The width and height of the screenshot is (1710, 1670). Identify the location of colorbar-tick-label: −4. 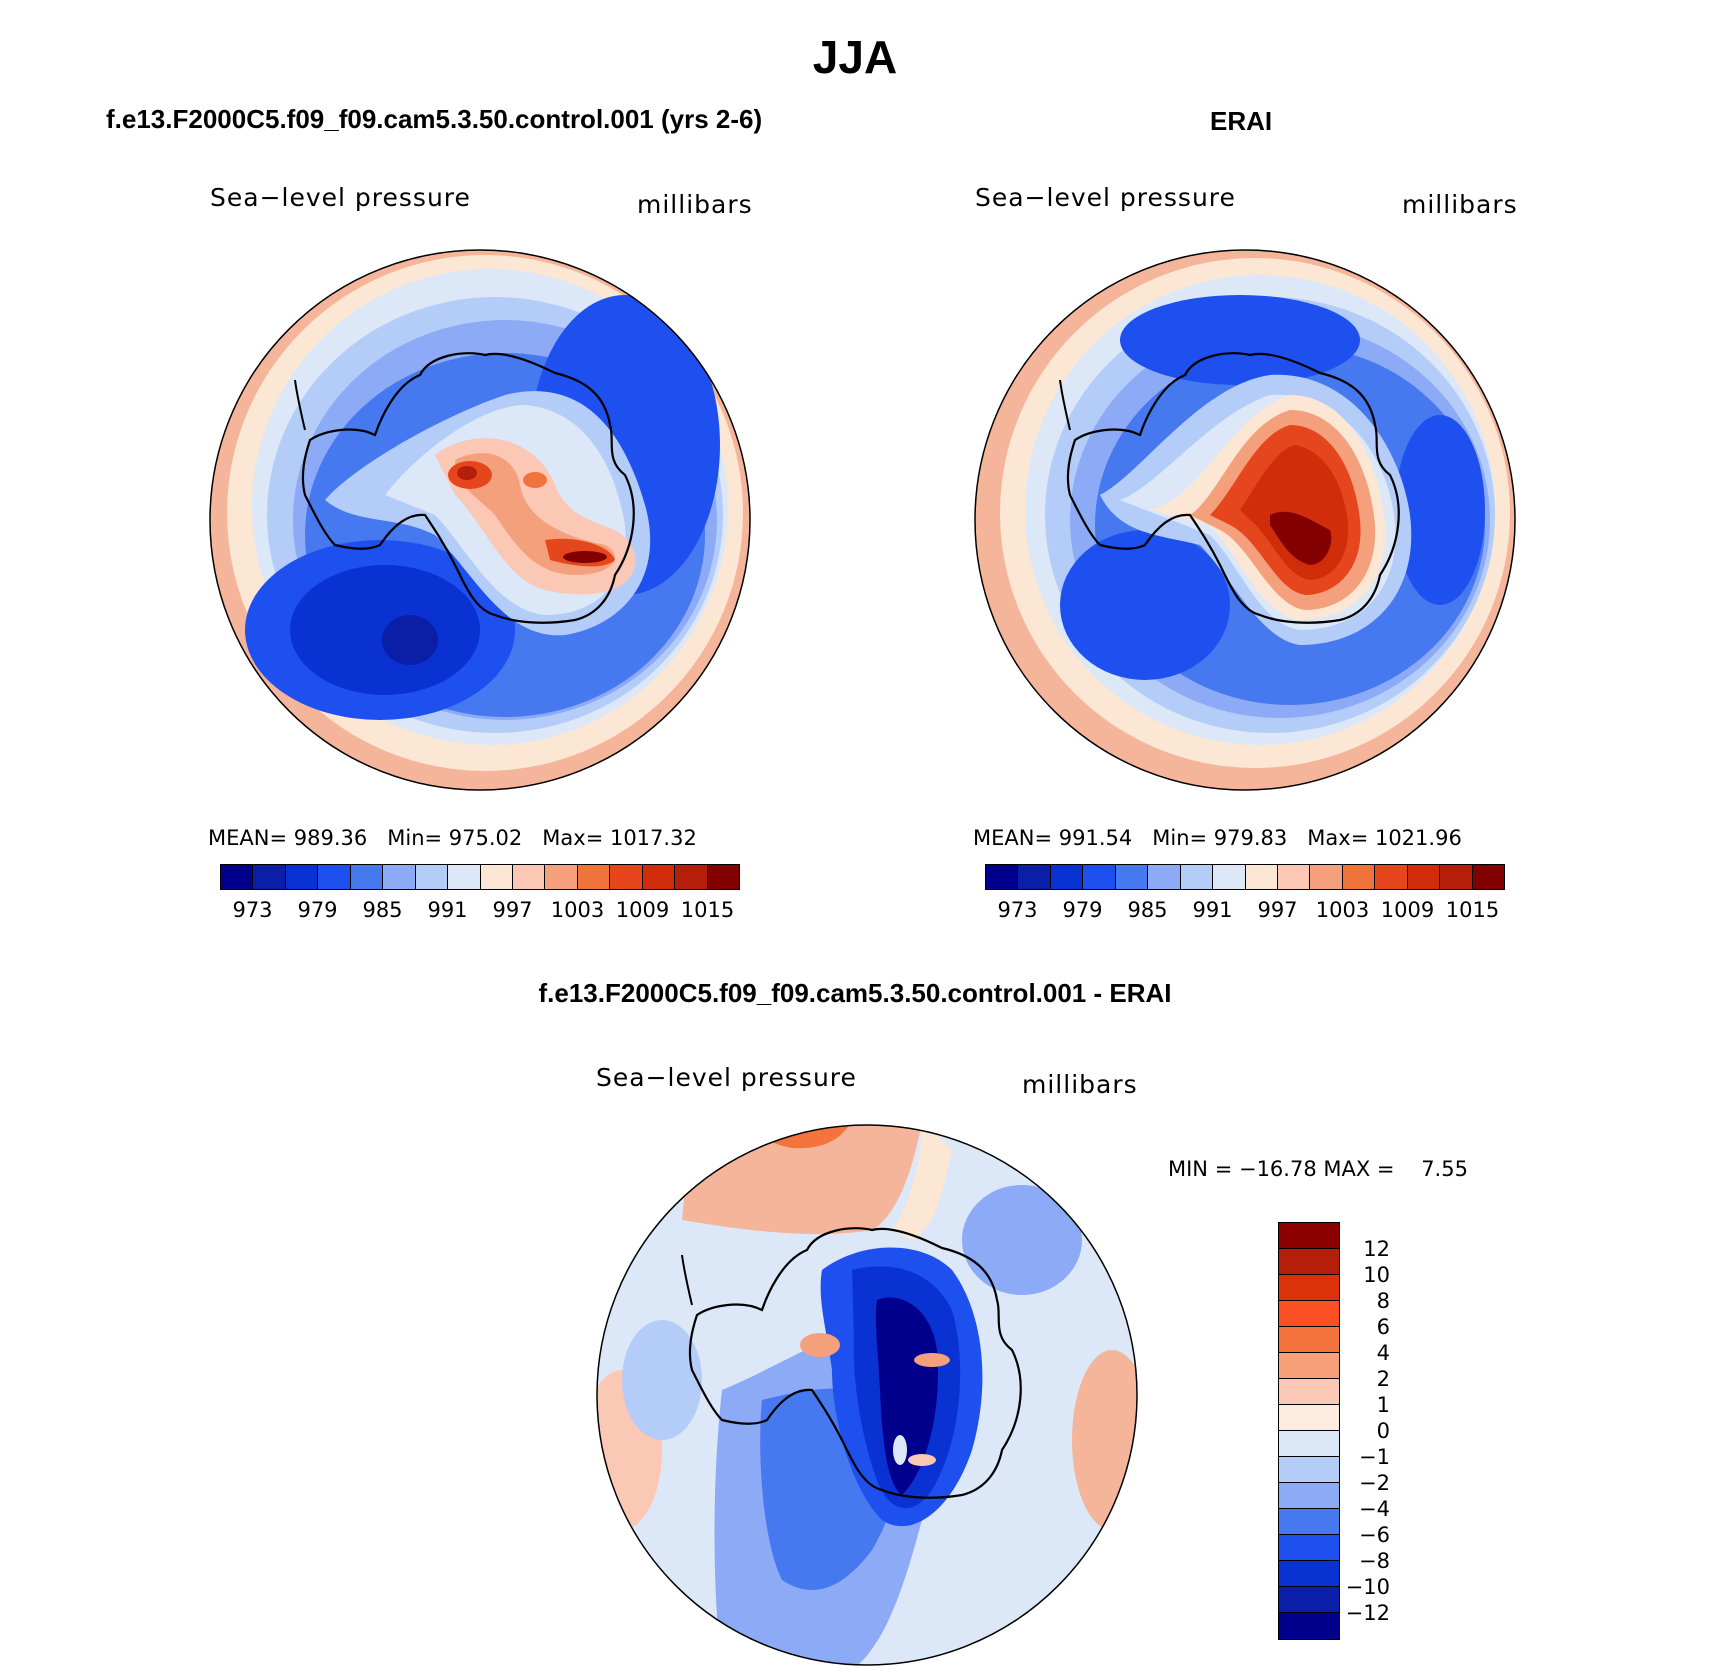
(1374, 1509).